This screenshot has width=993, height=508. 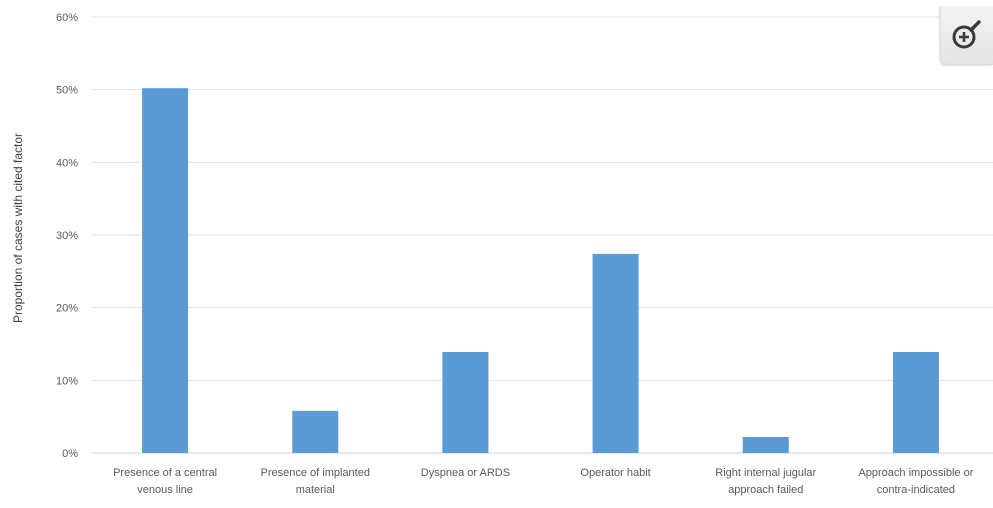 I want to click on y-tick-label: 0%, so click(x=70, y=454).